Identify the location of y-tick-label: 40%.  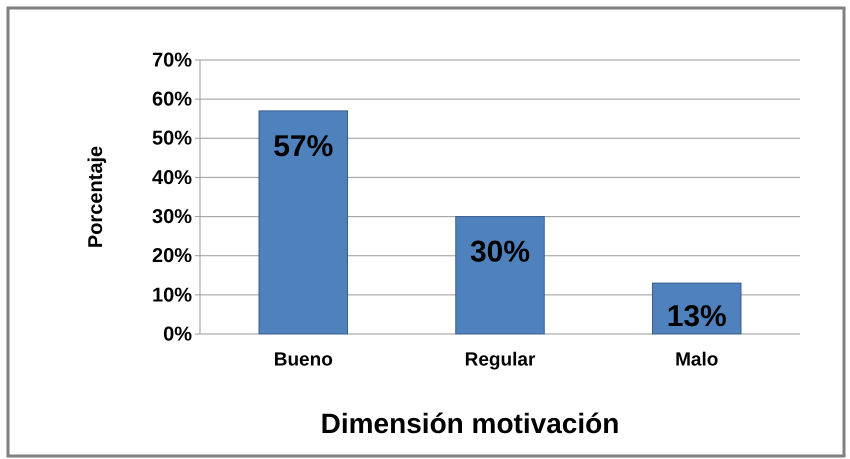
(172, 177).